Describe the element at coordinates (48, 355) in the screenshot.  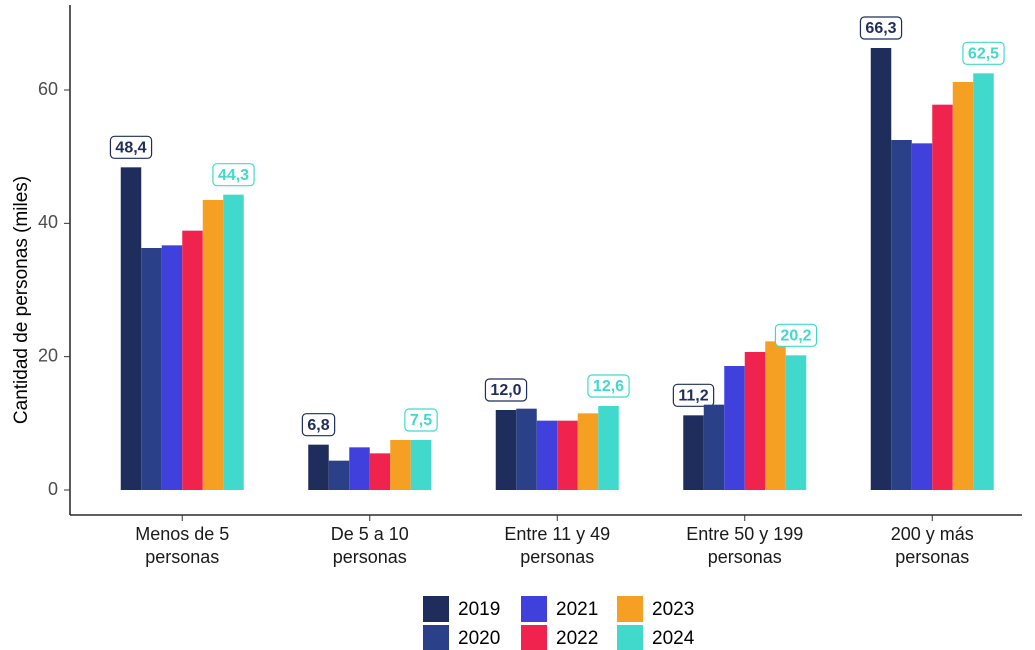
I see `y-tick-label: 20` at that location.